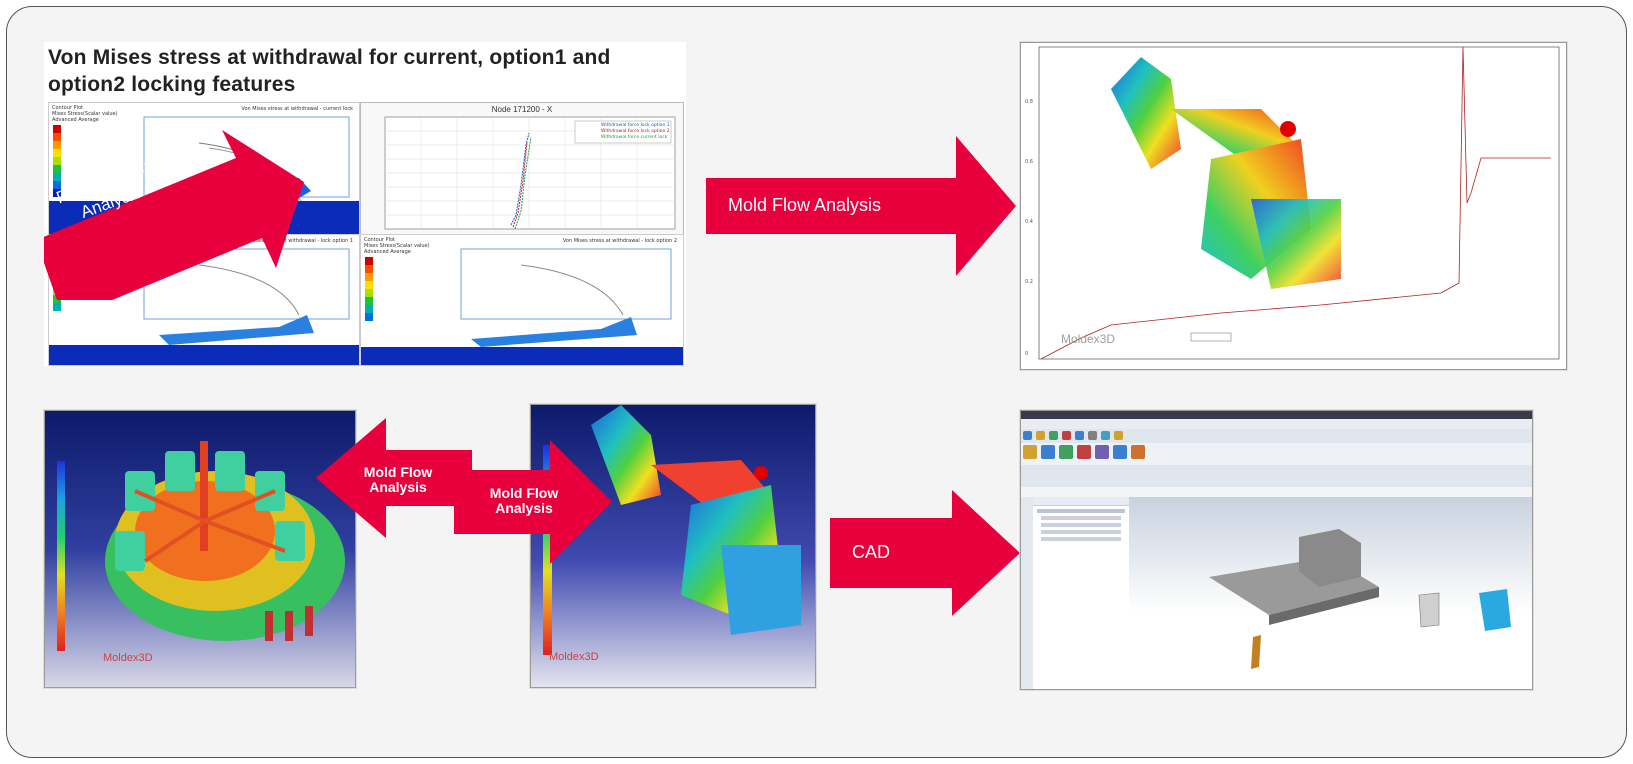  What do you see at coordinates (398, 479) in the screenshot?
I see `mold-flow-arrow-left-label: Mold Flow Analysis` at bounding box center [398, 479].